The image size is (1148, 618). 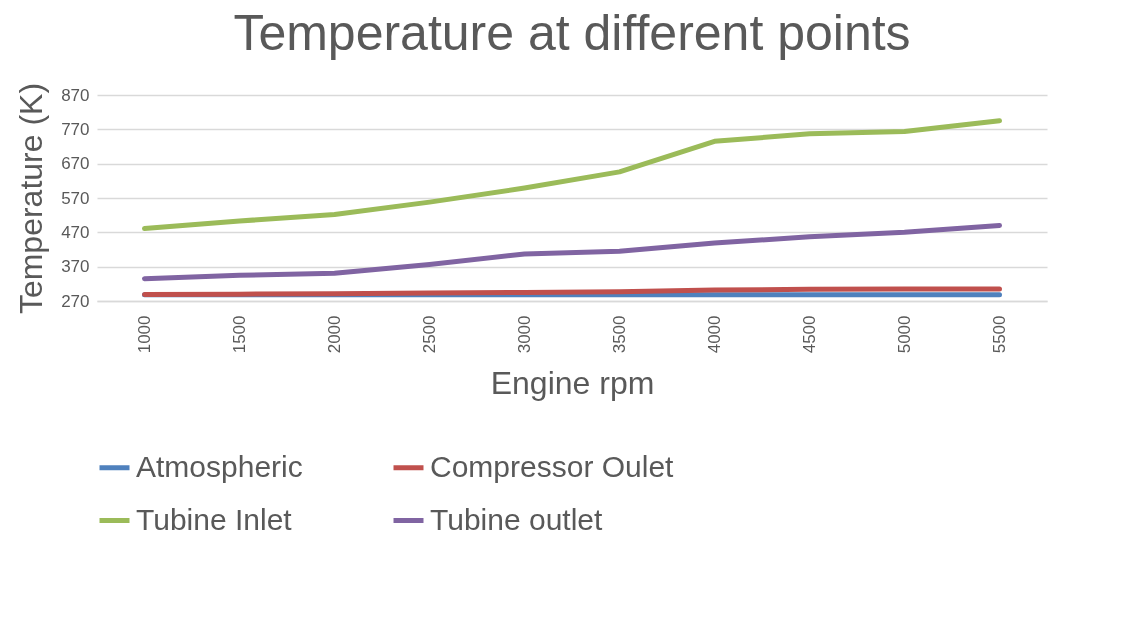 I want to click on x-tick-label: 3500, so click(x=619, y=334).